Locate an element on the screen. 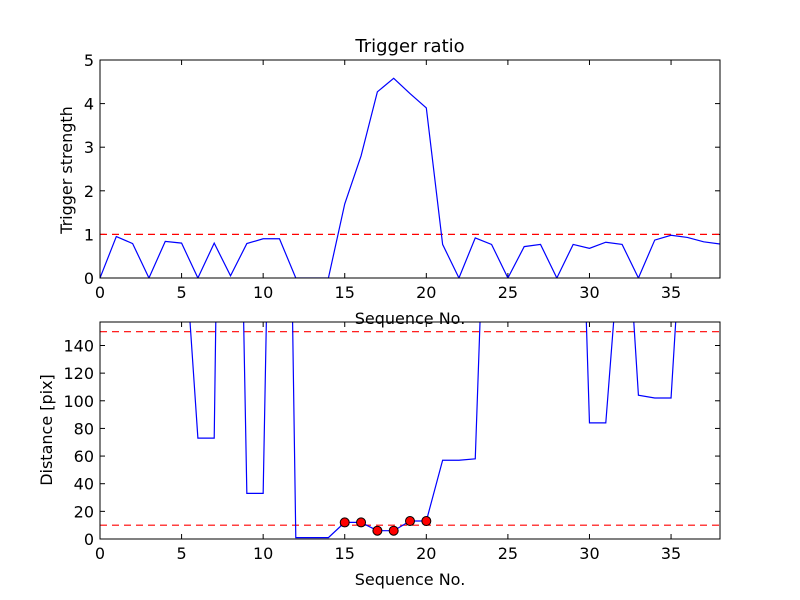 This screenshot has width=800, height=600. distance-ylabel: Distance [pix] is located at coordinates (46, 430).